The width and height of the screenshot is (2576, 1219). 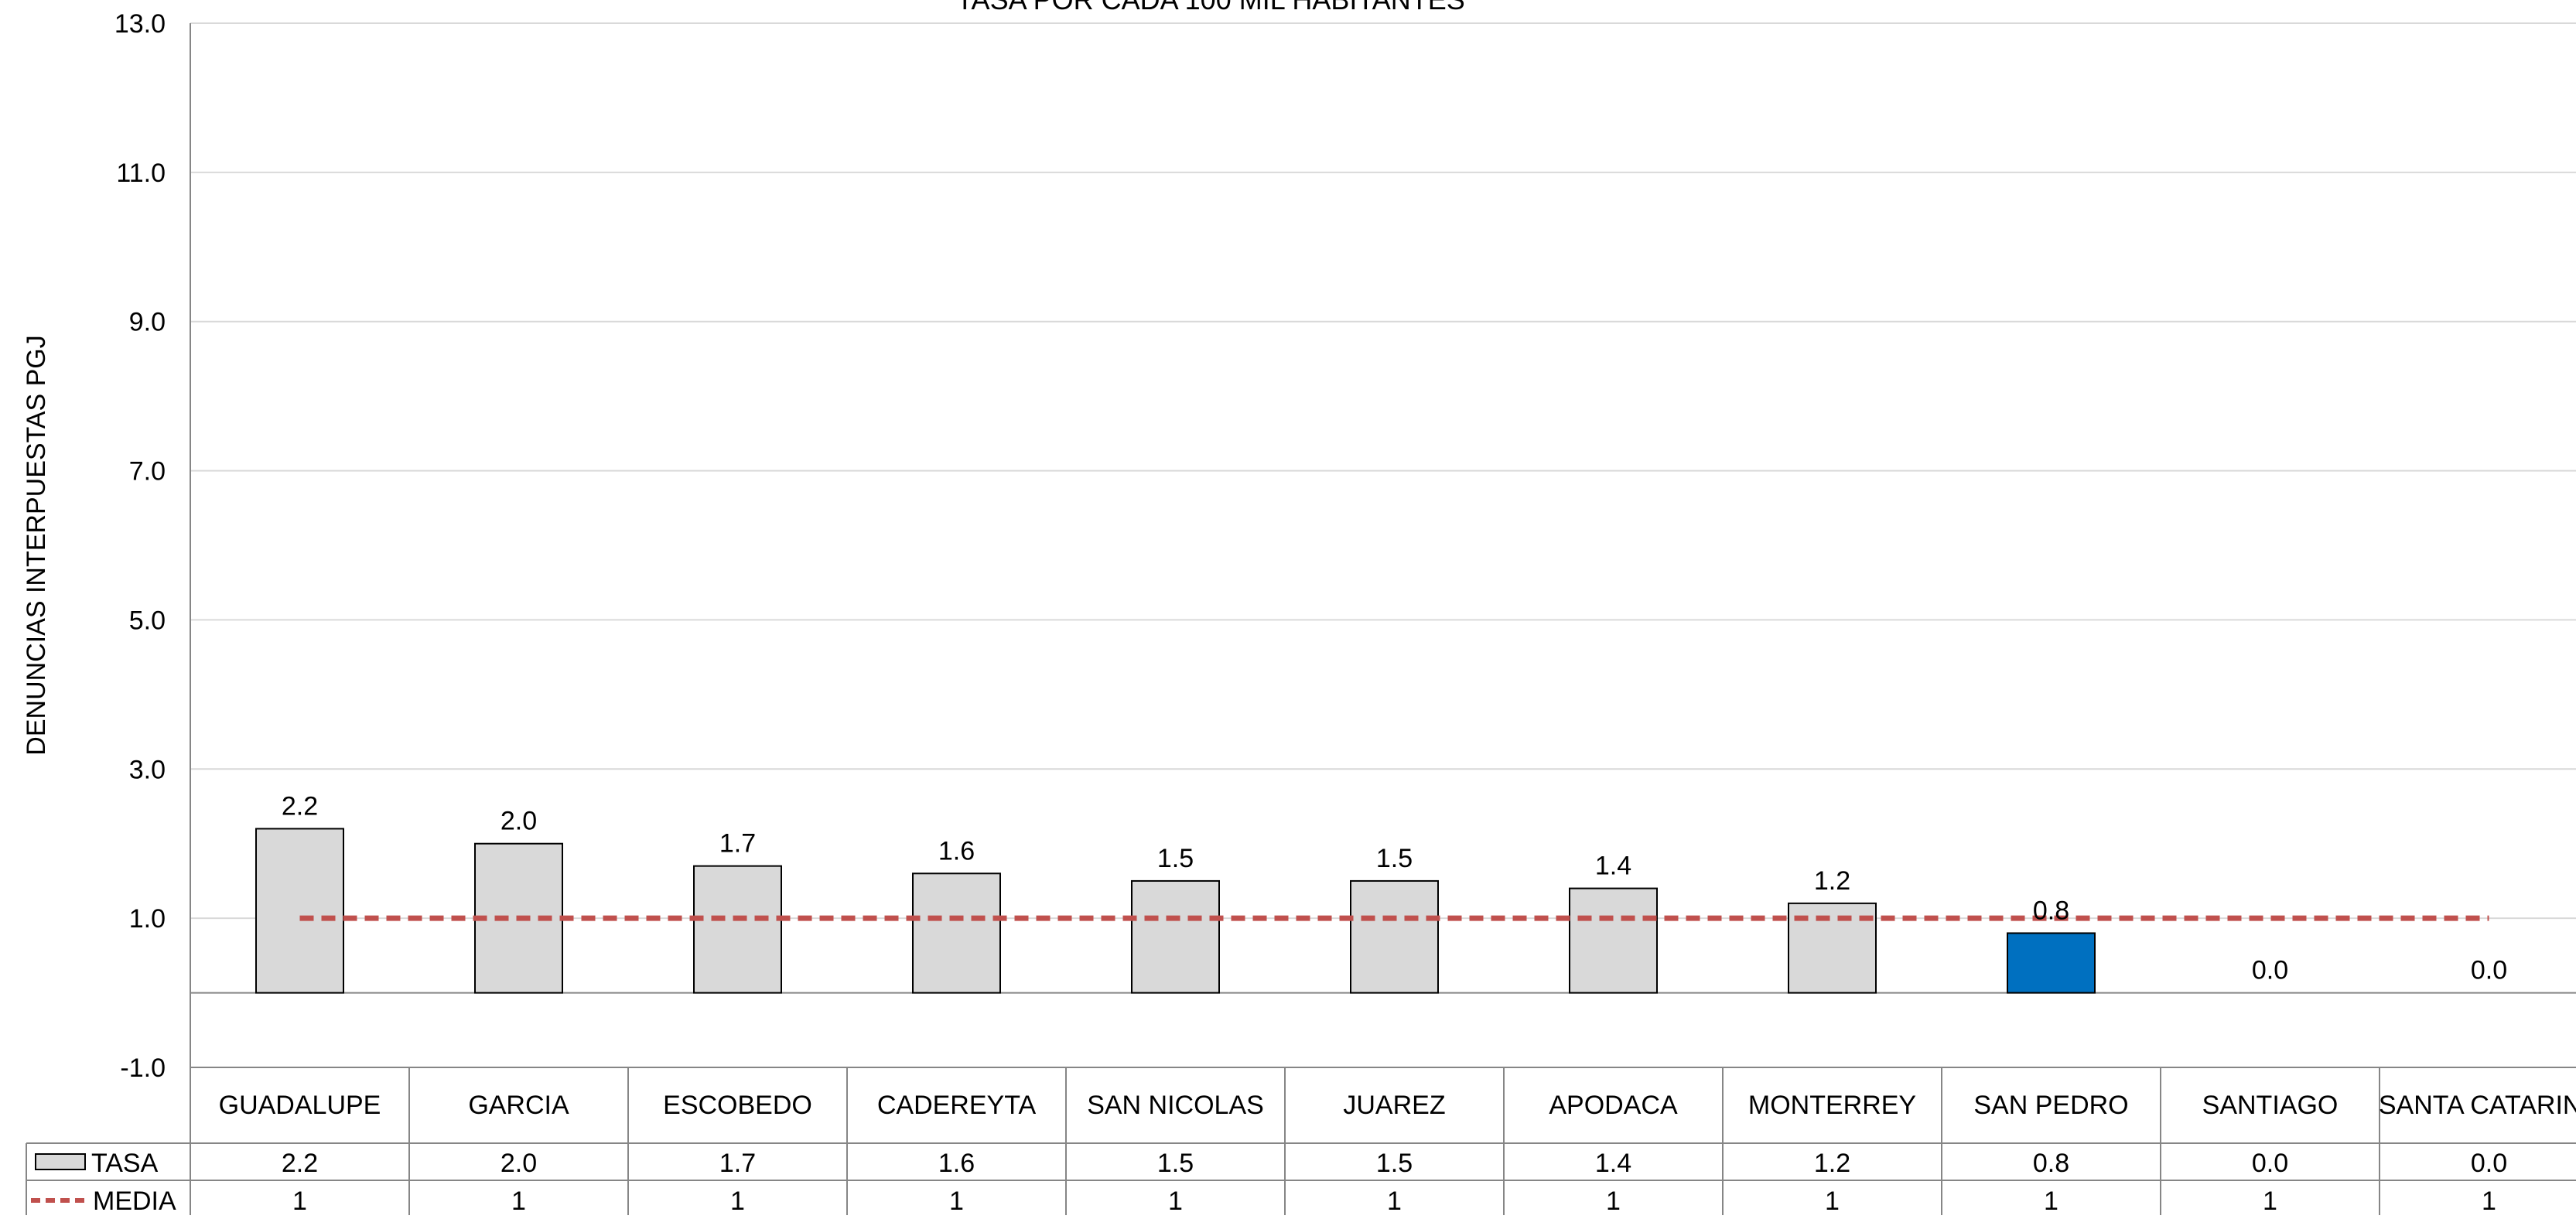 I want to click on legend-label-media: MEDIA, so click(x=134, y=1201).